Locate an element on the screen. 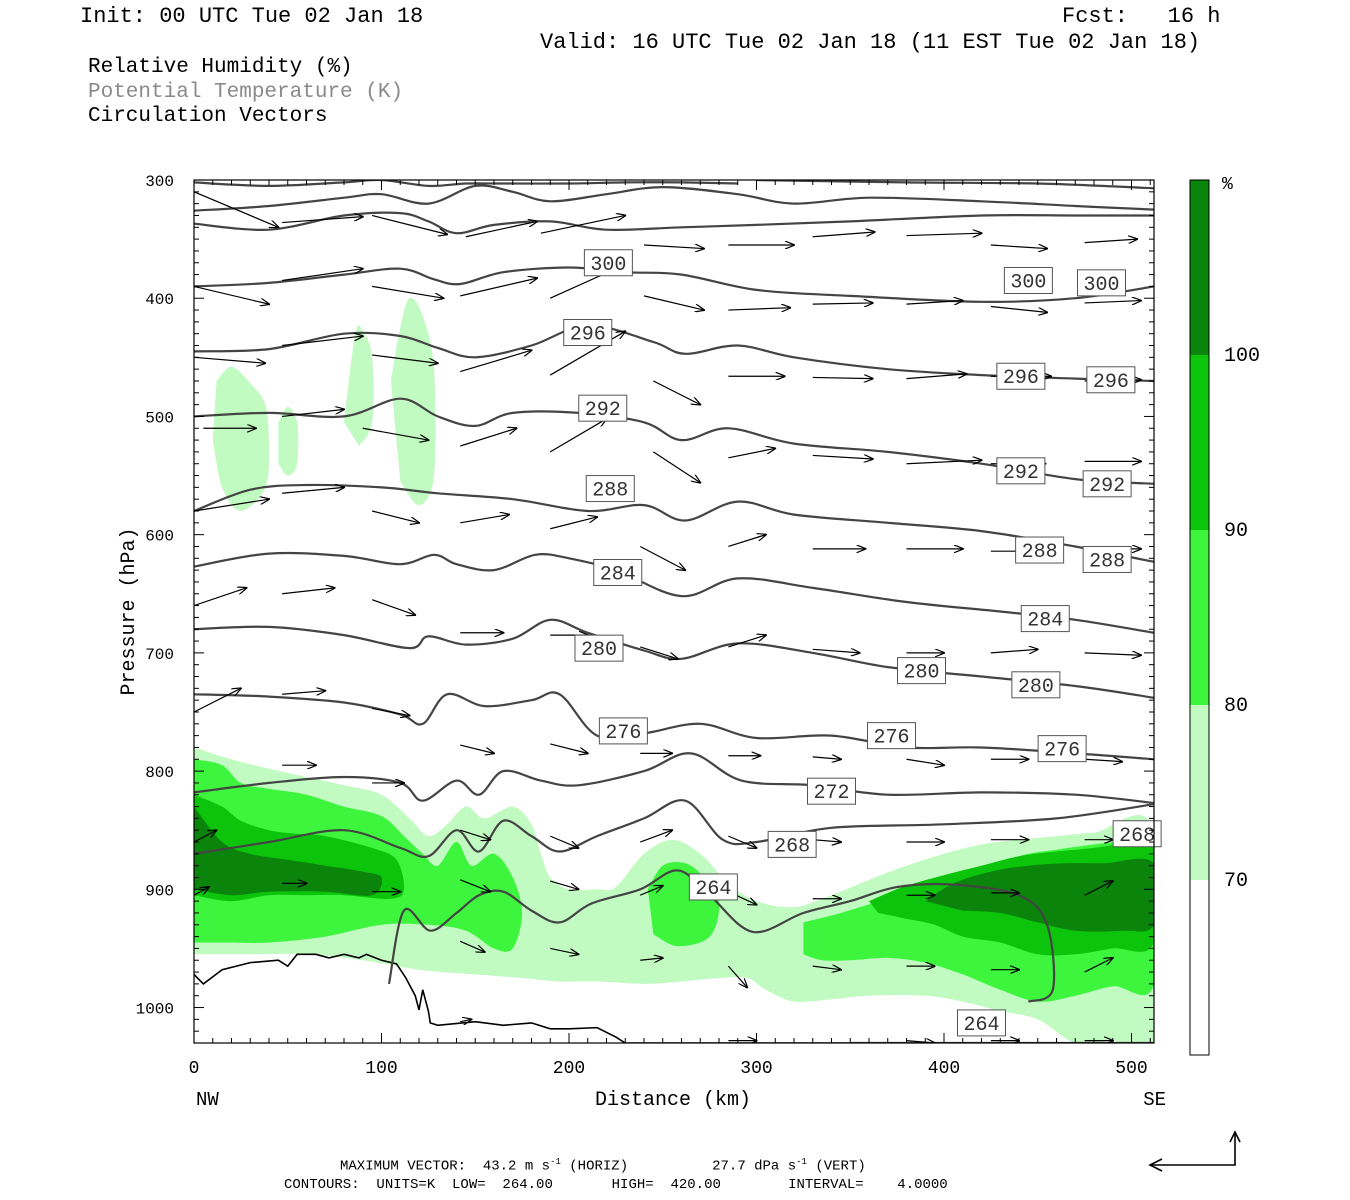 This screenshot has height=1200, width=1350. terrain-layer is located at coordinates (674, 998).